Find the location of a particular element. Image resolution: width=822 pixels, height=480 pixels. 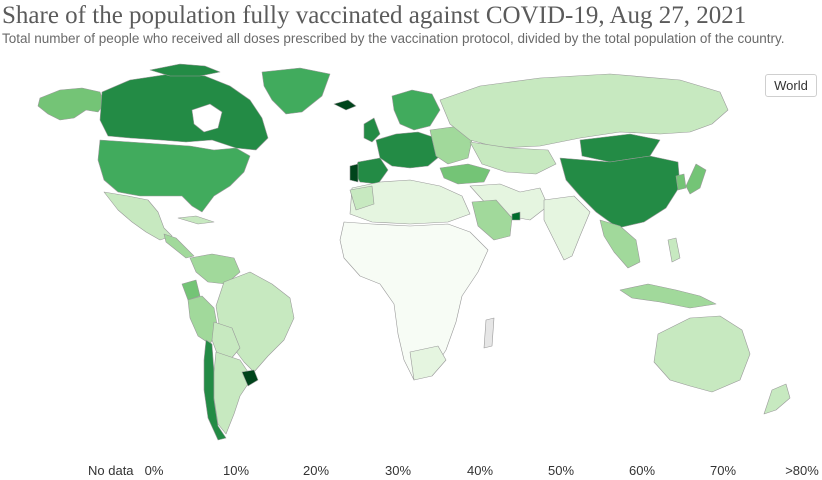

country-uruguay is located at coordinates (250, 378).